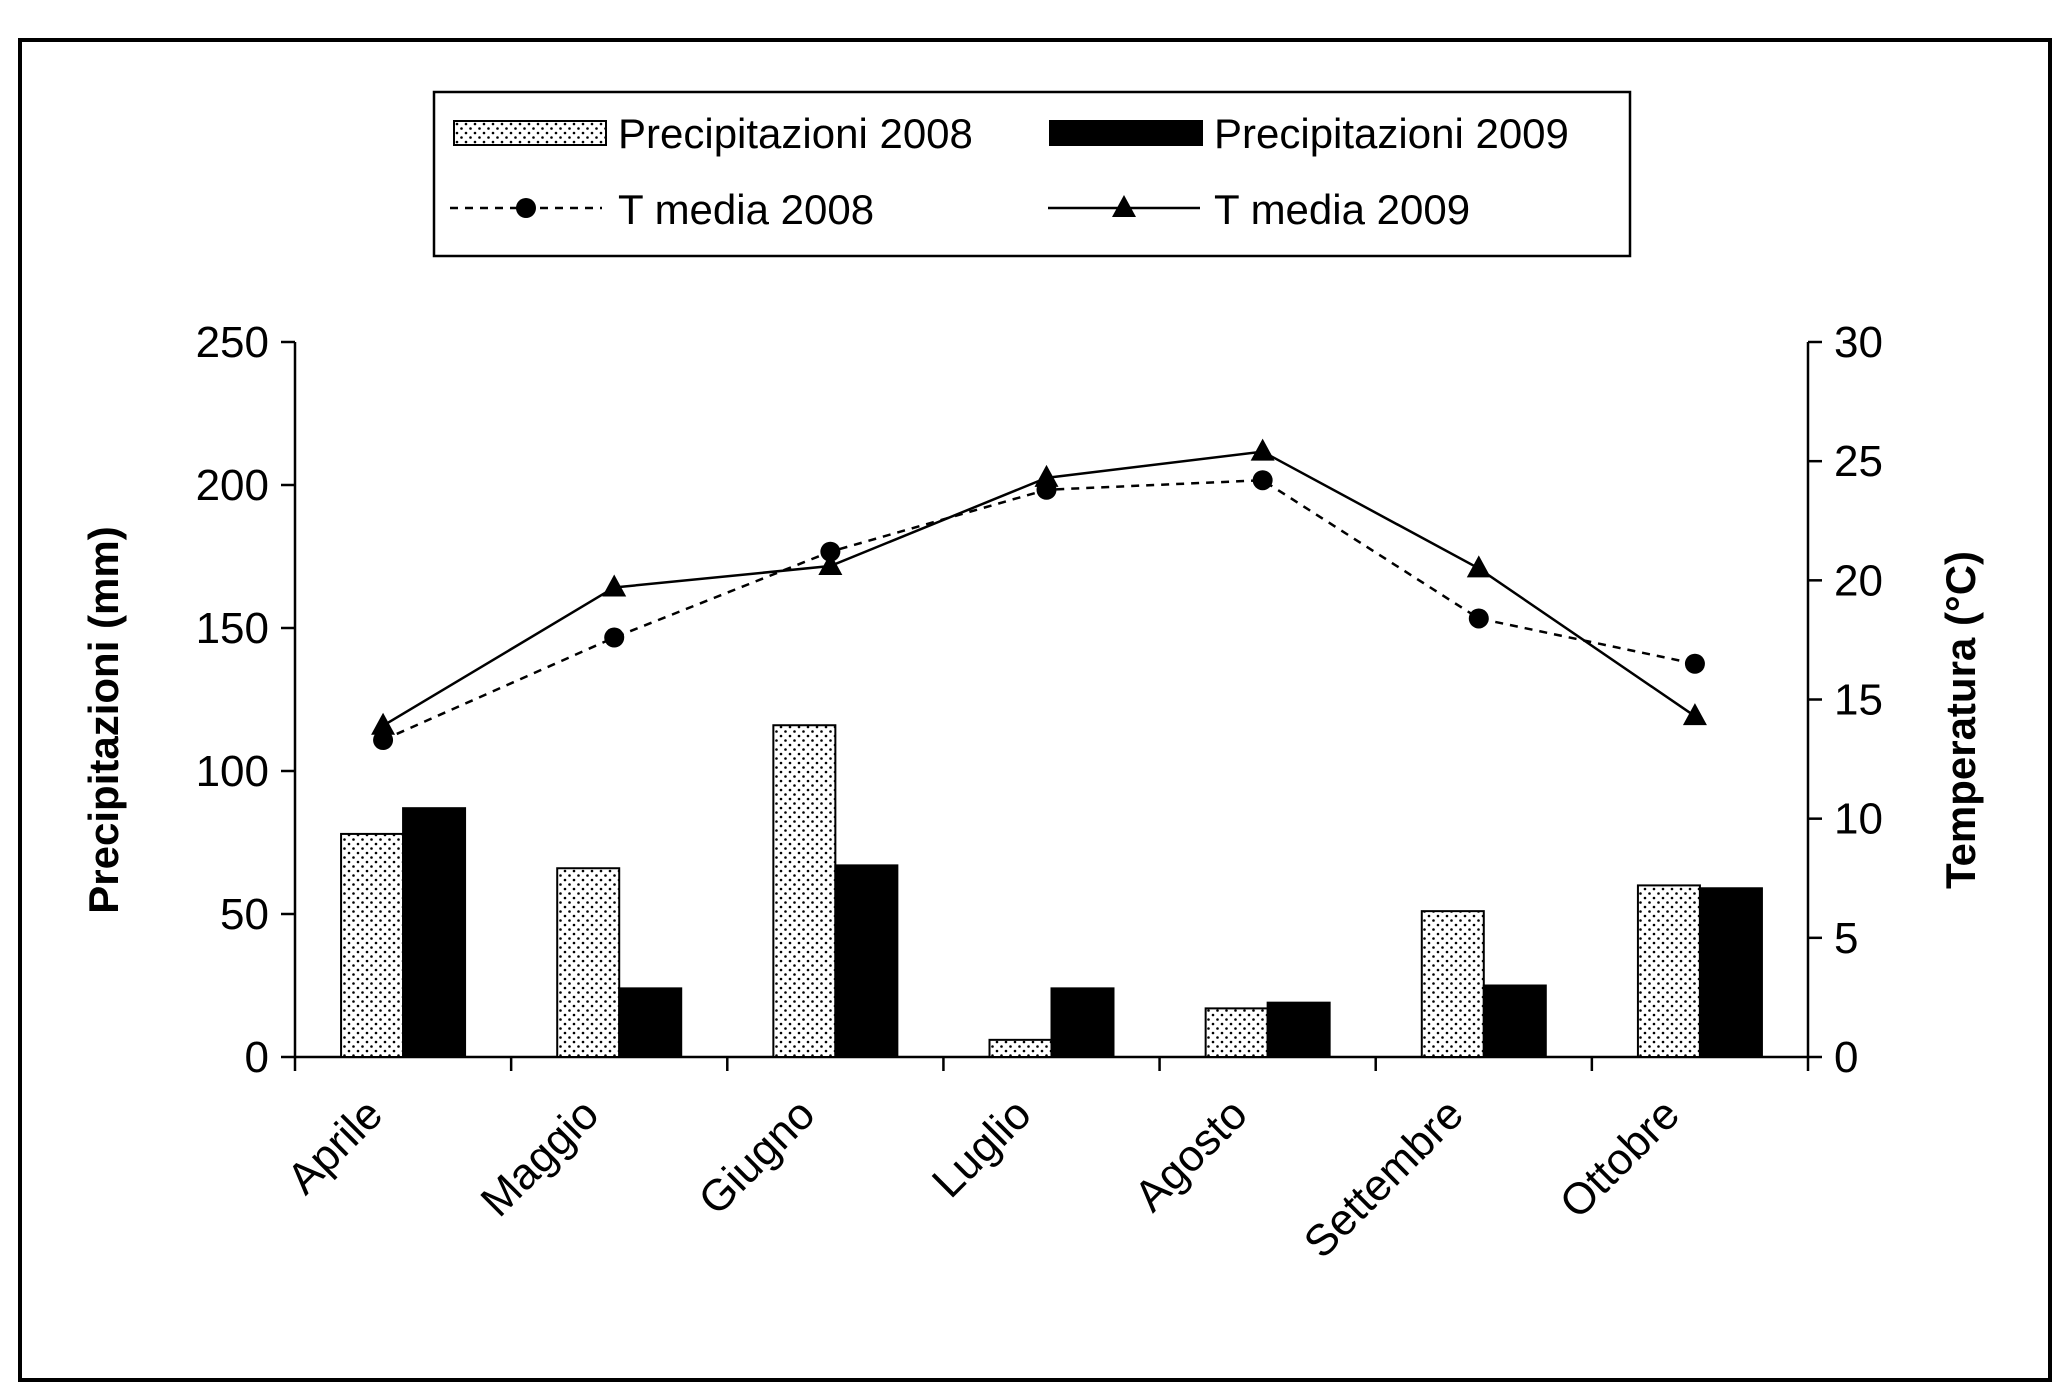  Describe the element at coordinates (526, 208) in the screenshot. I see `legend-marker-tmedia-2008` at that location.